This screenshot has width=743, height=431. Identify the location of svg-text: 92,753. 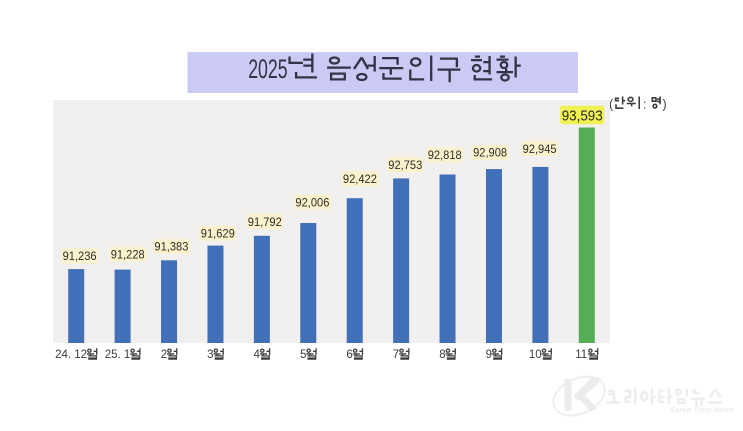
(405, 165).